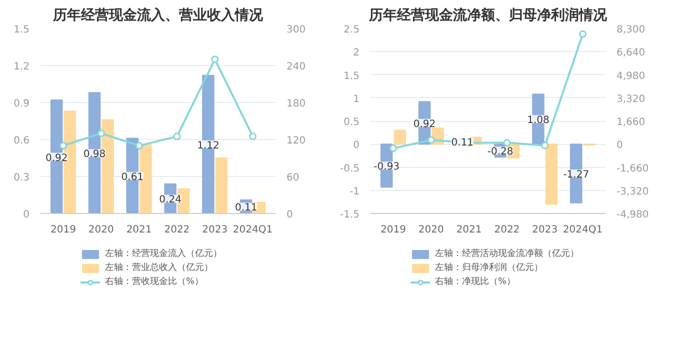 This screenshot has height=349, width=680. What do you see at coordinates (208, 146) in the screenshot?
I see `data-label: 1.12` at bounding box center [208, 146].